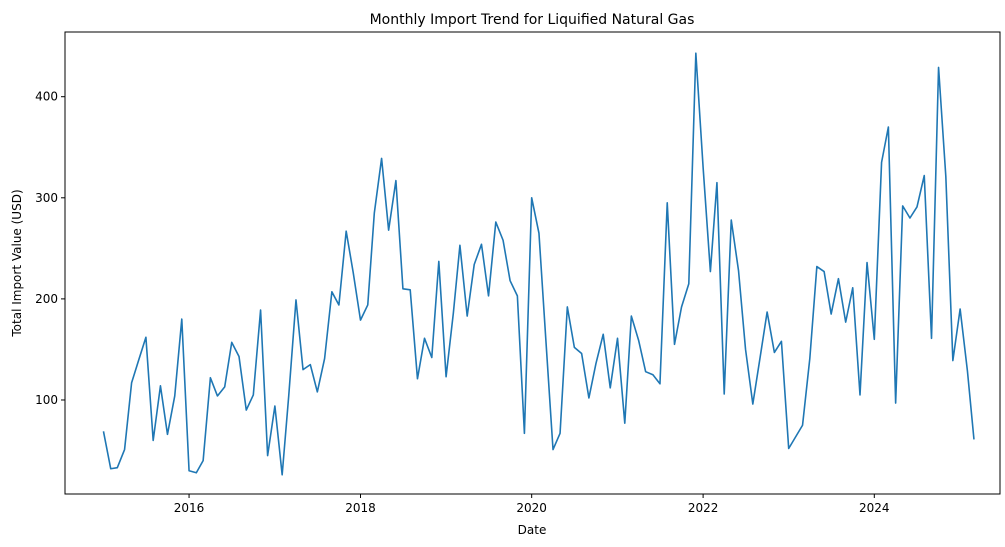 The height and width of the screenshot is (547, 1005). Describe the element at coordinates (50, 248) in the screenshot. I see `y-axis-ticks: 100 200 300 400` at that location.